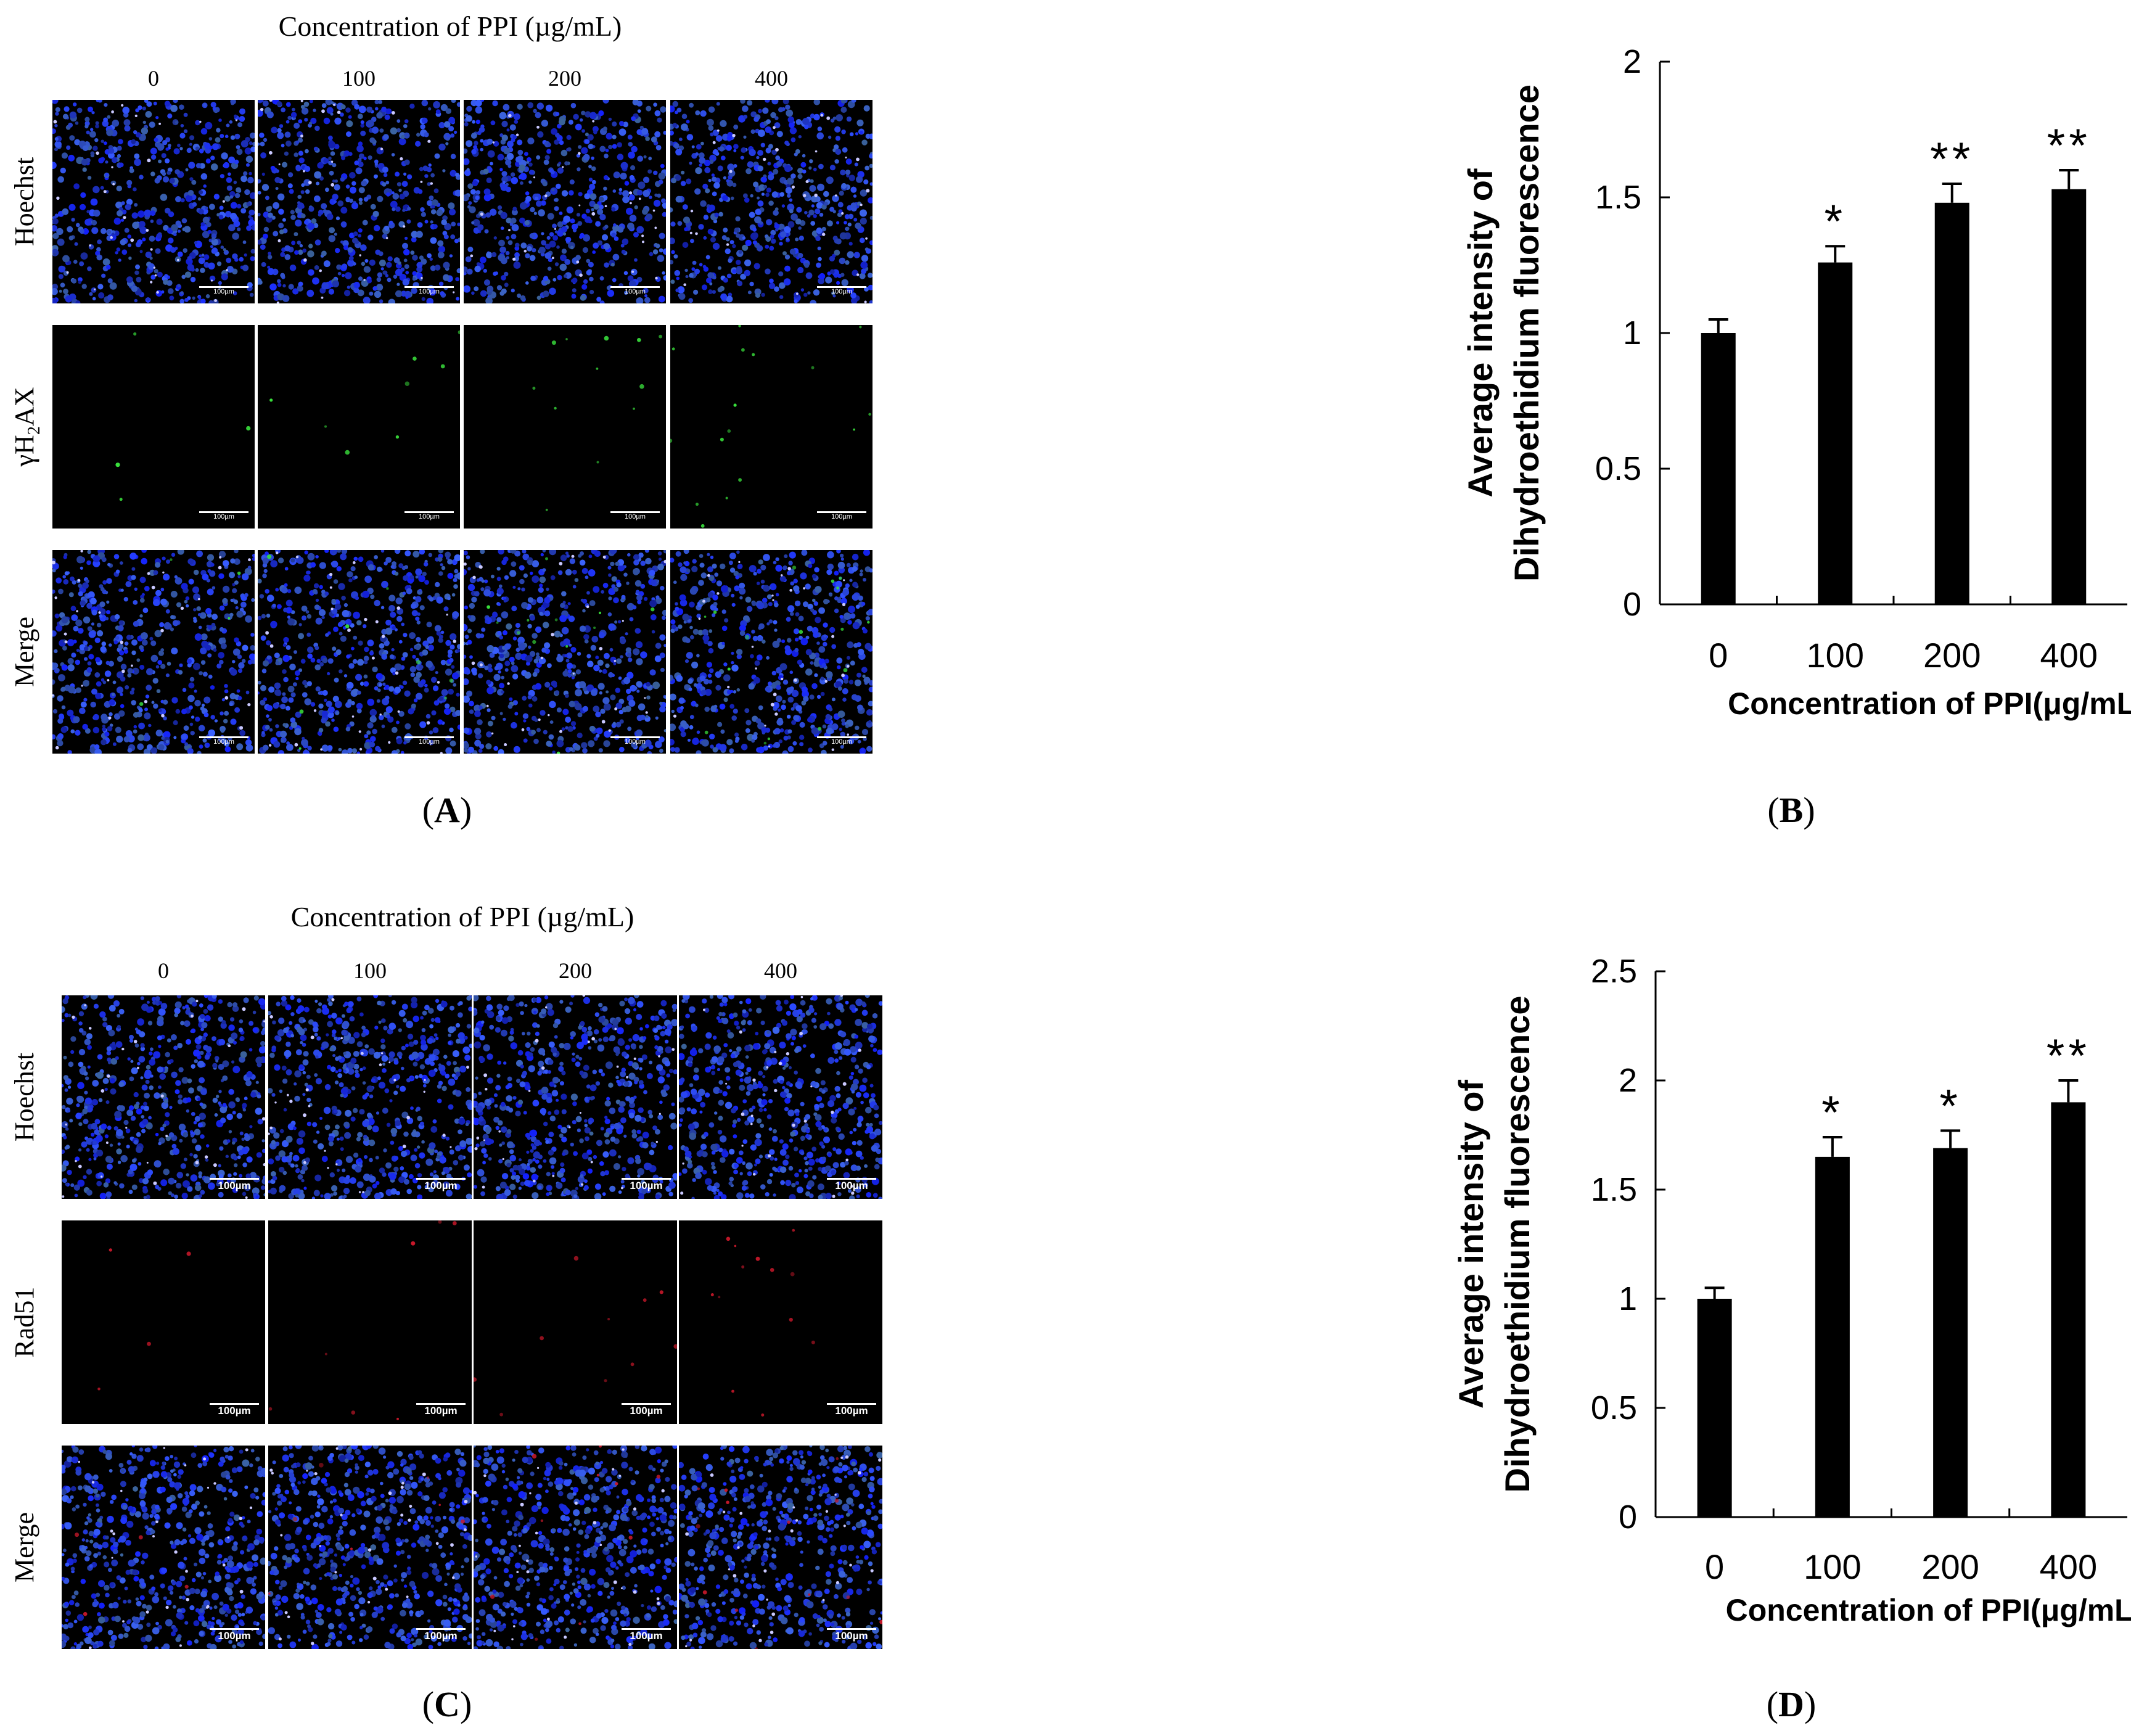  Describe the element at coordinates (370, 1322) in the screenshot. I see `micrograph-red-100: 100µm` at that location.